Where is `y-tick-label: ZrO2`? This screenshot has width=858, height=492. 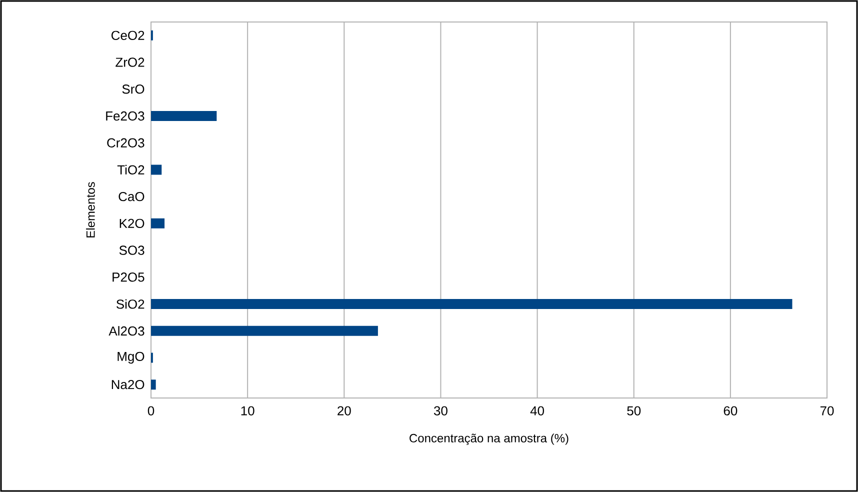
y-tick-label: ZrO2 is located at coordinates (130, 62).